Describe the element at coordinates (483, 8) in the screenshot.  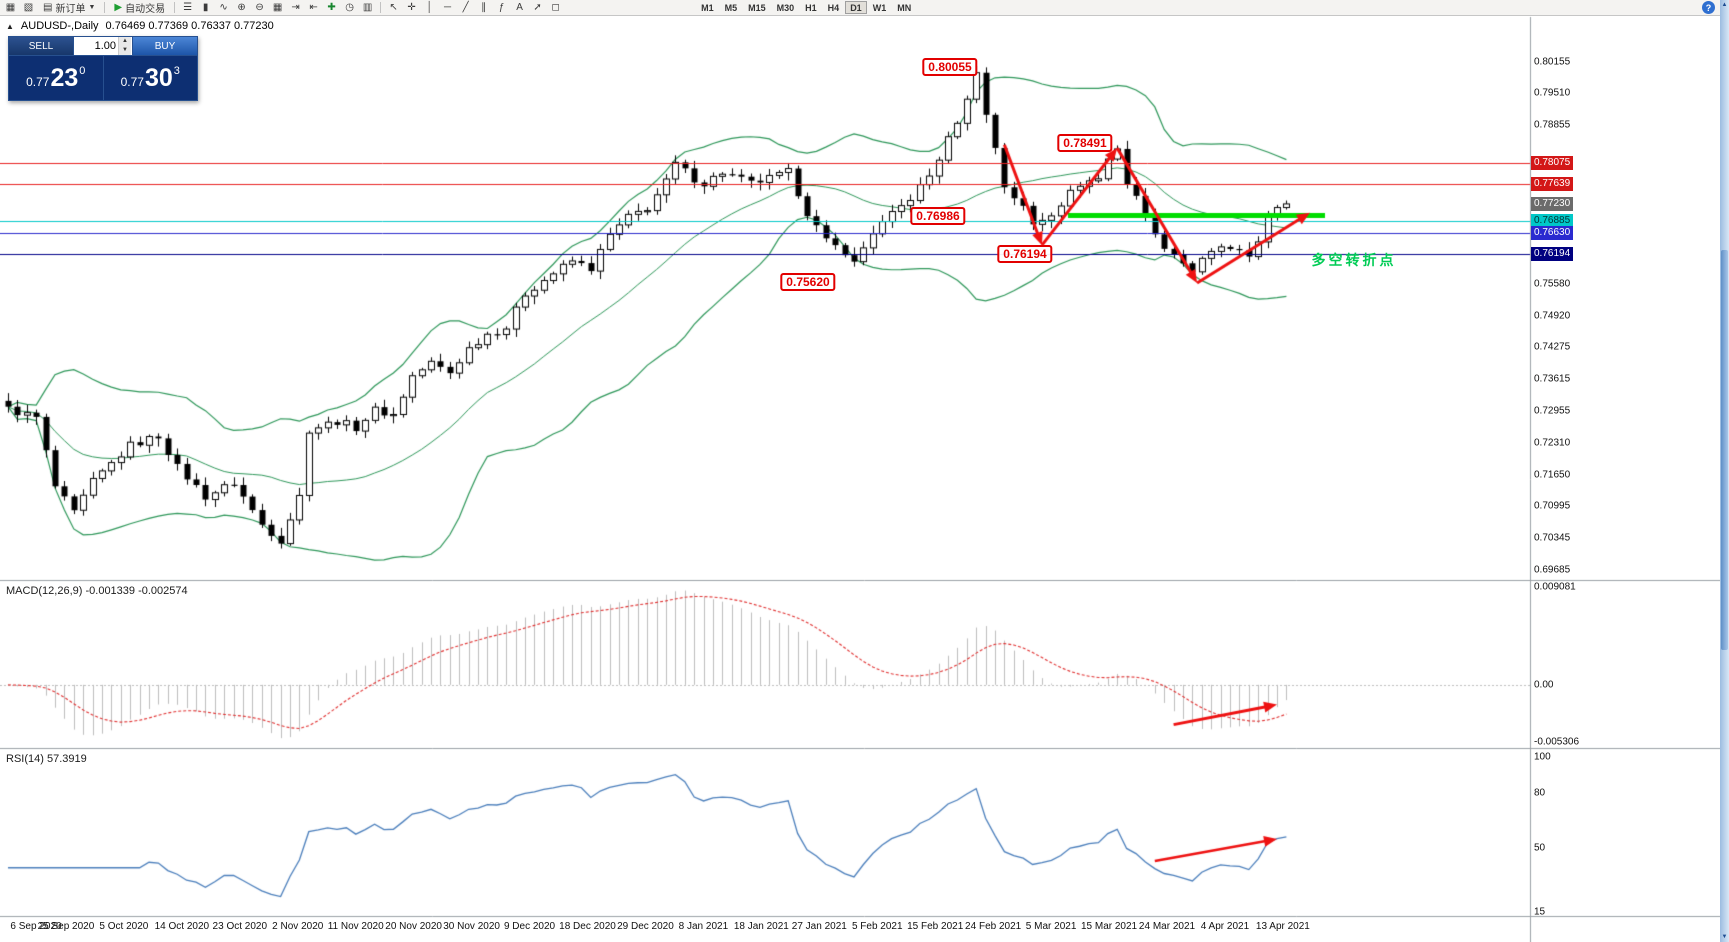
I see `equidistant-channel-icon: ∥` at that location.